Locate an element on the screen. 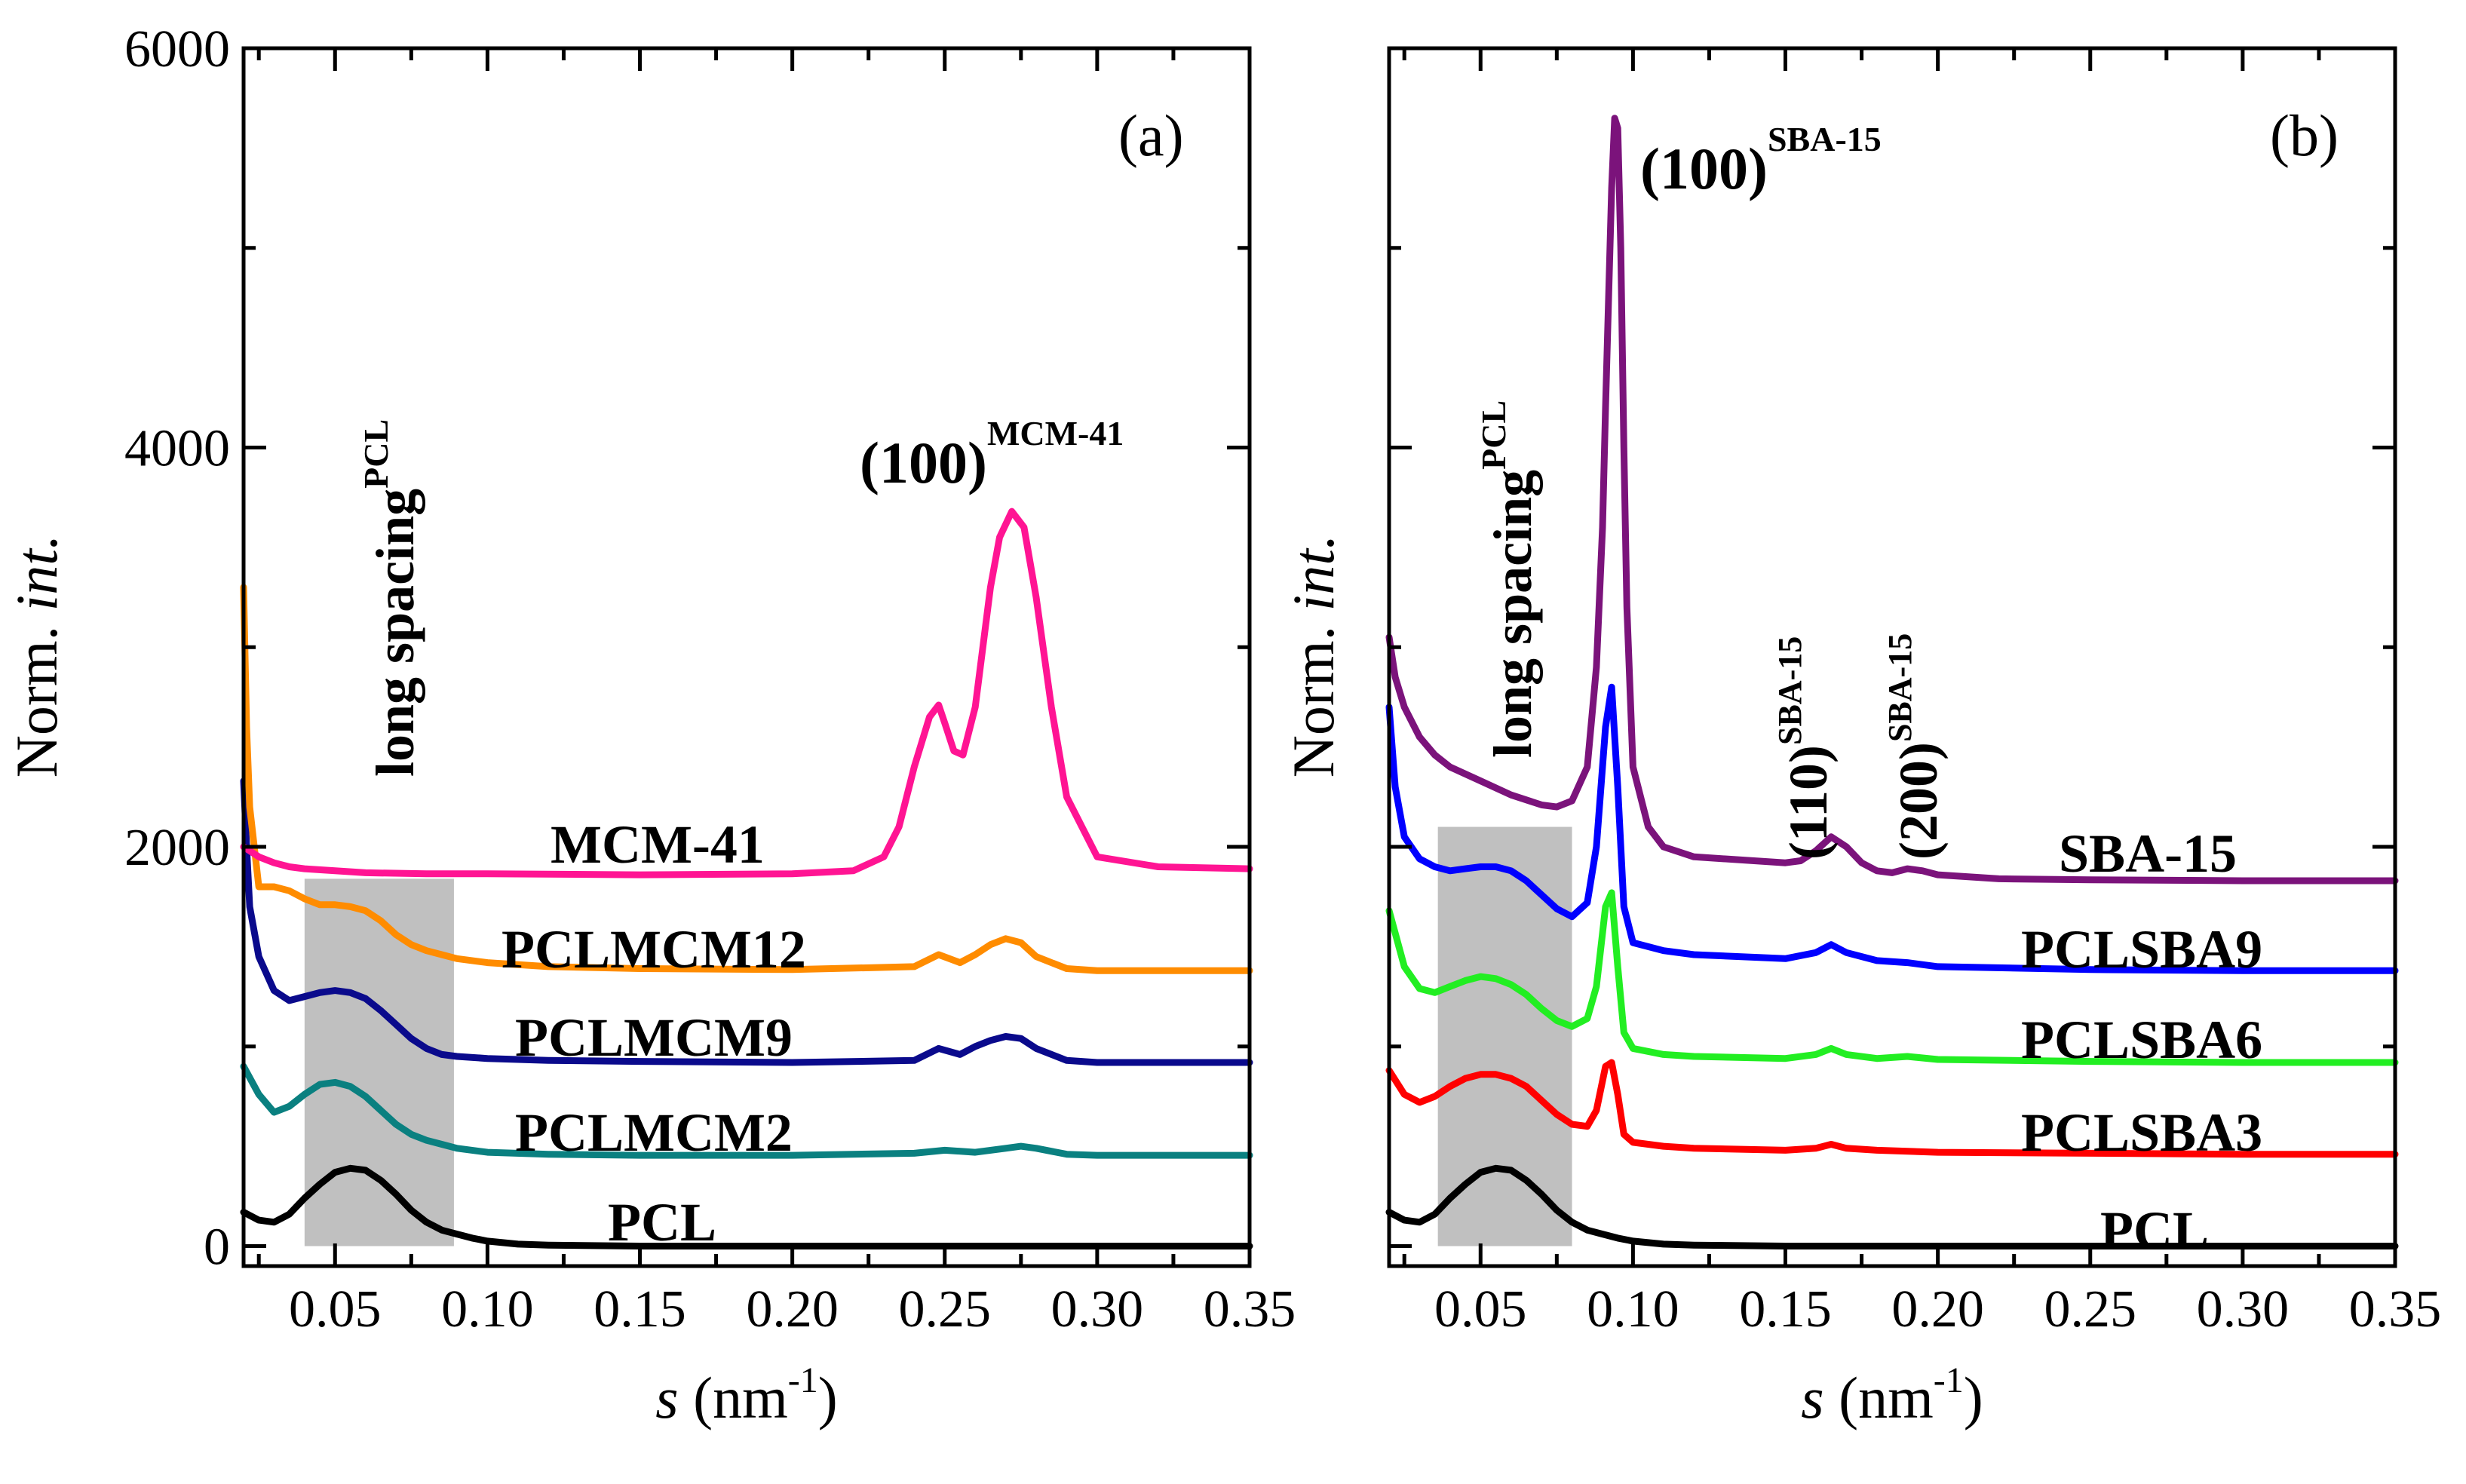 This screenshot has height=1484, width=2466. x-axis-title-a-close: ) is located at coordinates (828, 1397).